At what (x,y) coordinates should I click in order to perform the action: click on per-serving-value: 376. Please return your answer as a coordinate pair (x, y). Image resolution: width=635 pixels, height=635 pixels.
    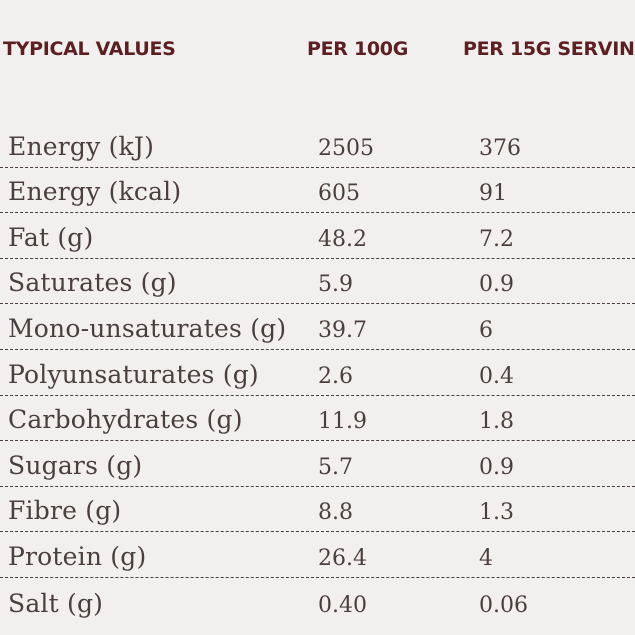
    Looking at the image, I should click on (500, 148).